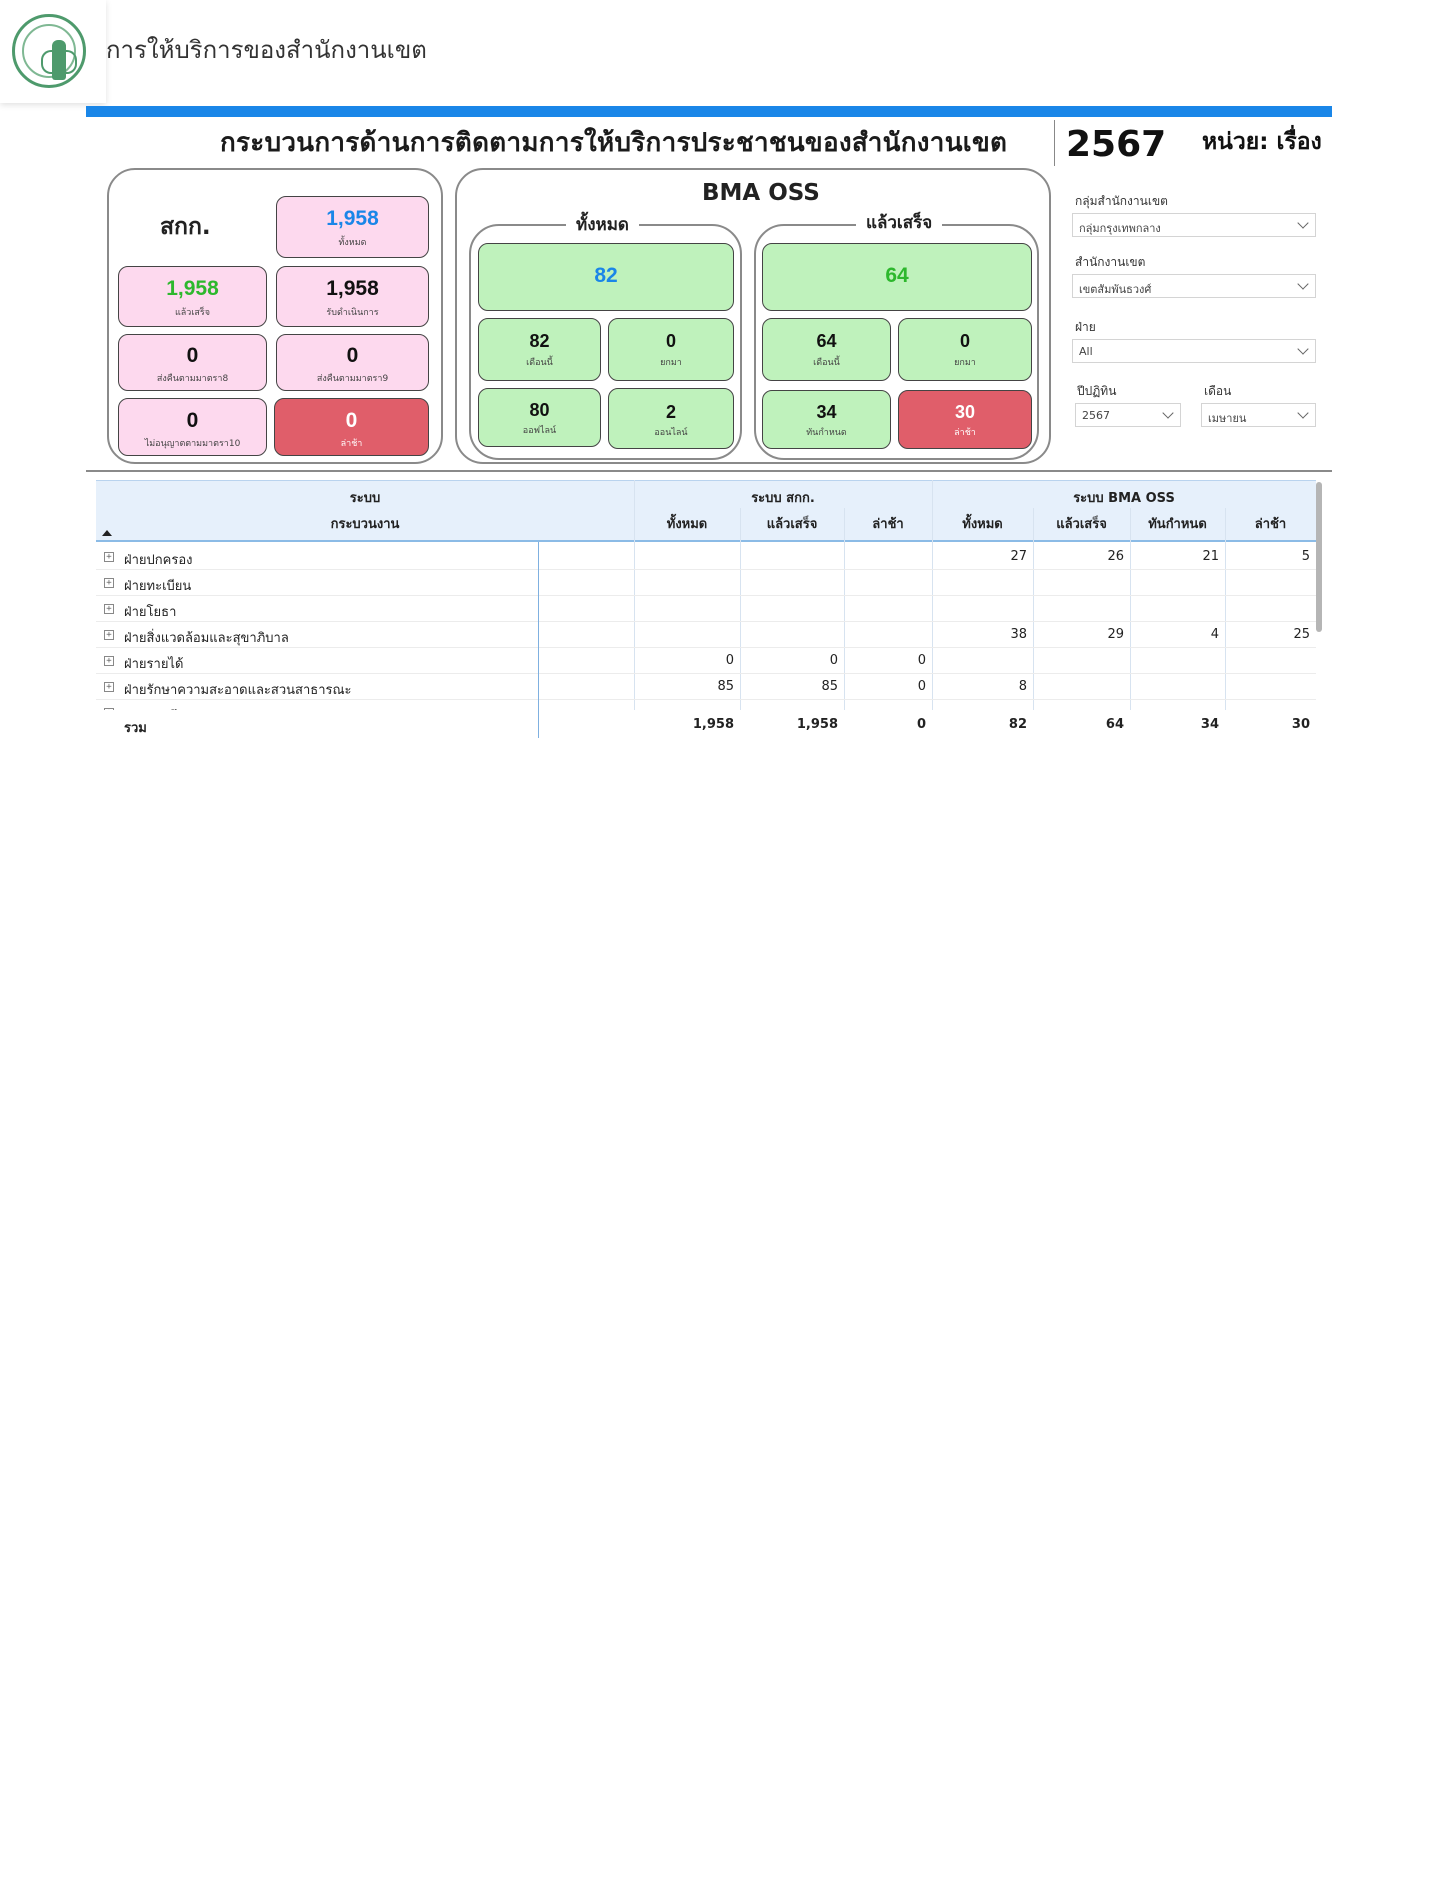 The width and height of the screenshot is (1445, 1879). I want to click on skk-total-card: 1,958 ทั้งหมด, so click(352, 227).